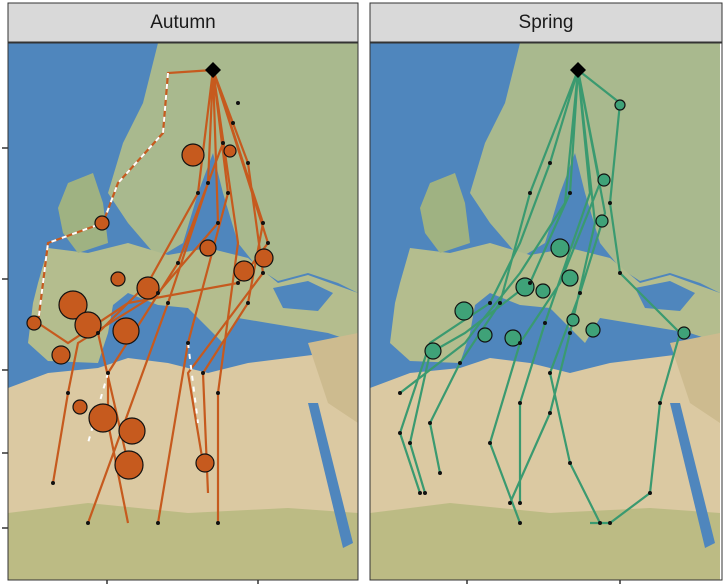 Image resolution: width=728 pixels, height=584 pixels. I want to click on panel-title: Autumn, so click(182, 22).